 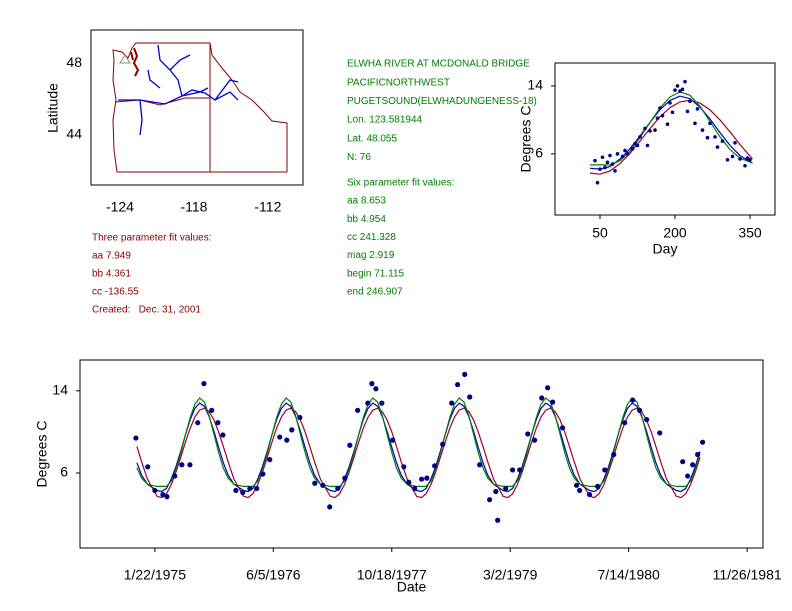 I want to click on station-line: Lat. 48.055, so click(x=372, y=138).